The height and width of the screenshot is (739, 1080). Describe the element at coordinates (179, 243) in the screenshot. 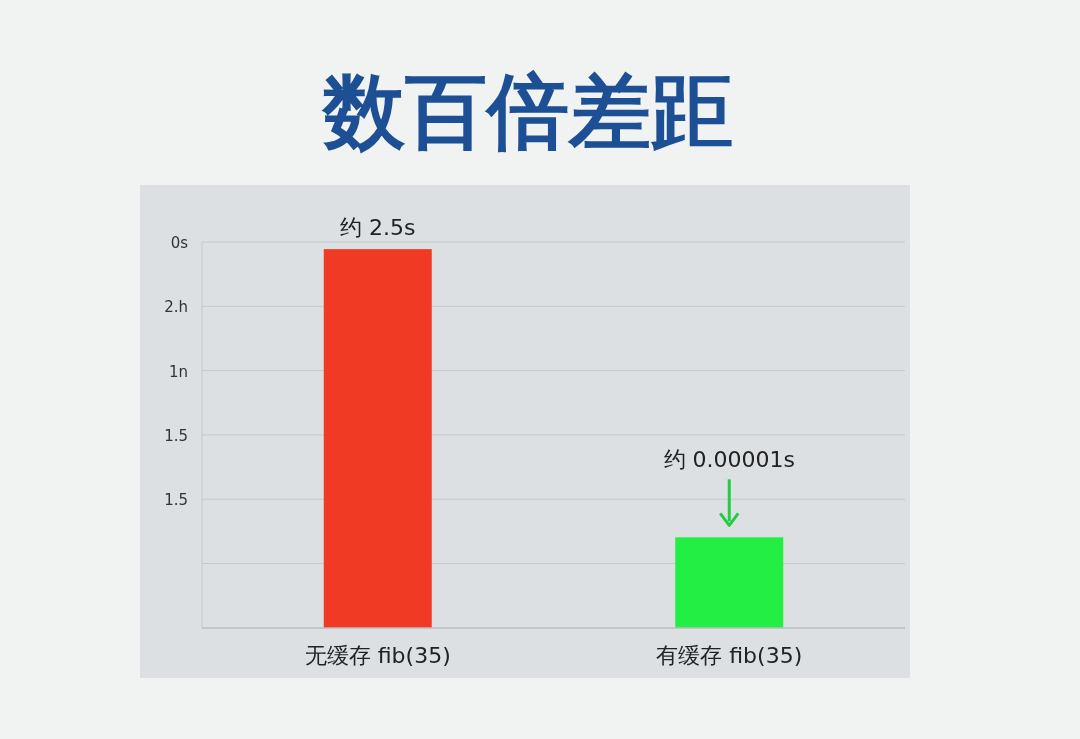

I see `text: 0s` at that location.